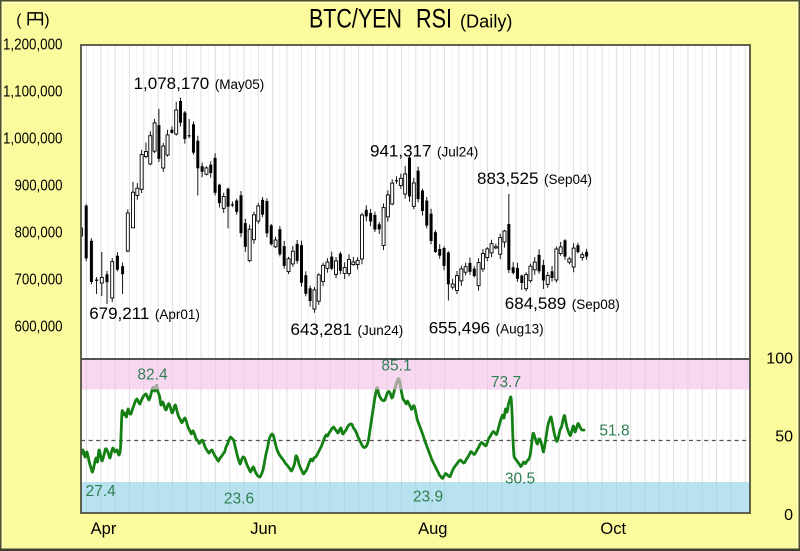 The width and height of the screenshot is (800, 551). Describe the element at coordinates (239, 499) in the screenshot. I see `svg-text: 23.6` at that location.